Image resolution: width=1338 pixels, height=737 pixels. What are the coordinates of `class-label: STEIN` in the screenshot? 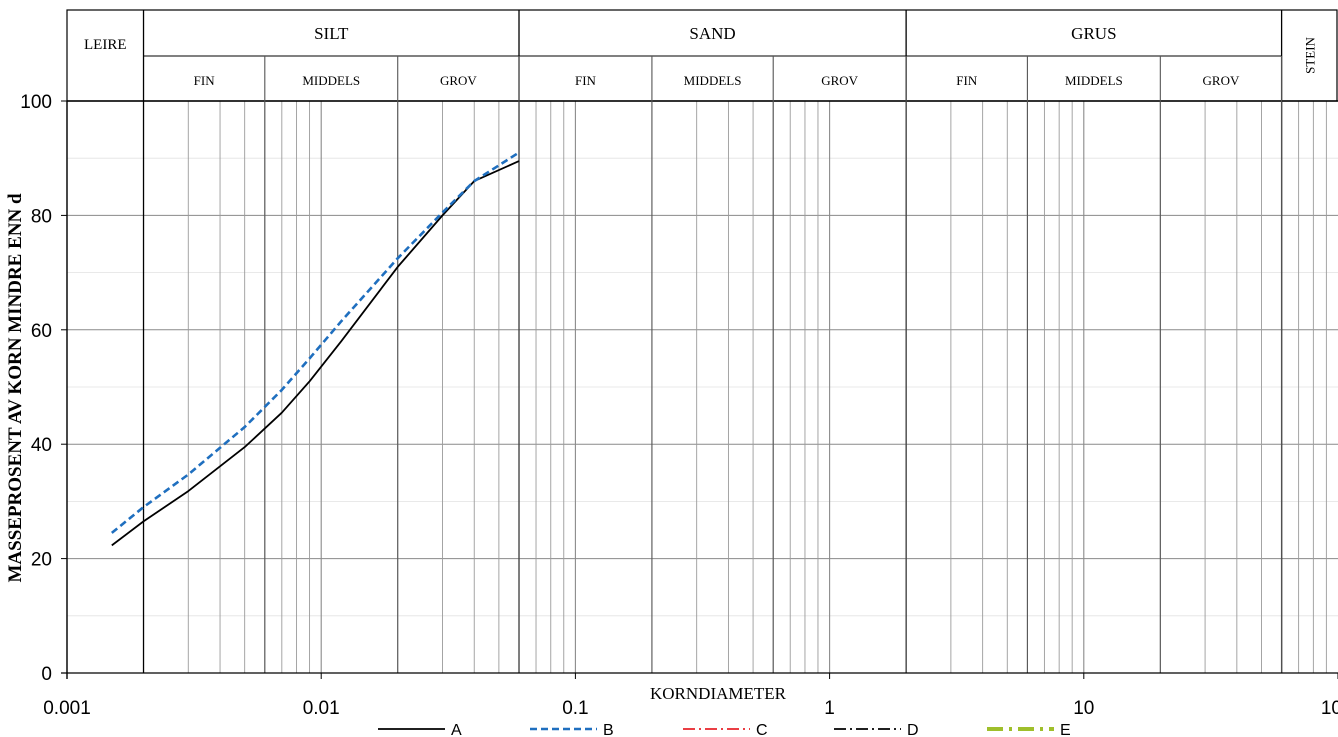 It's located at (1309, 54).